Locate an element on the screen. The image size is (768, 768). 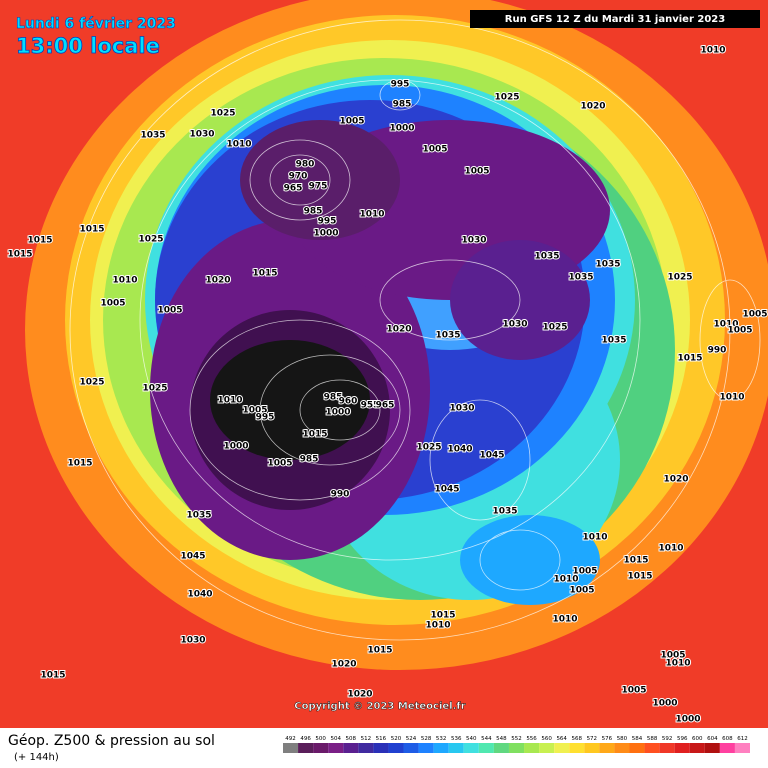
legend-tick-label: 568 is located at coordinates (577, 739).